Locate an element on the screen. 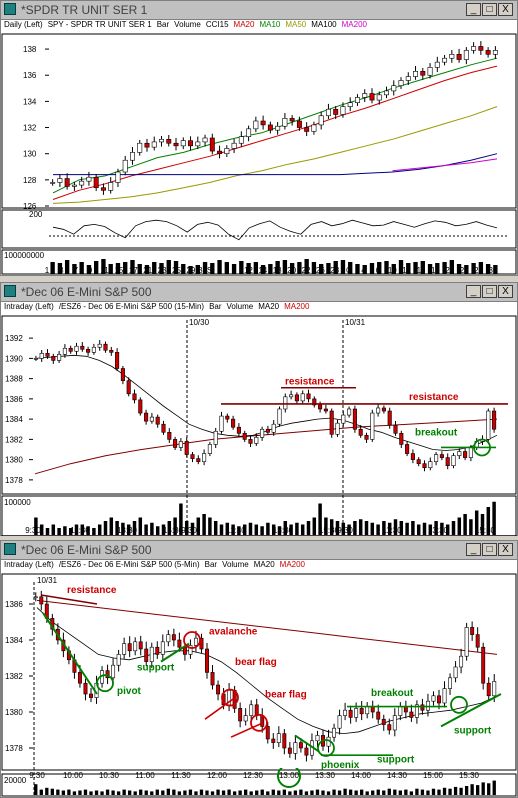 This screenshot has height=798, width=518. x-tick-label: 9:30 is located at coordinates (189, 530).